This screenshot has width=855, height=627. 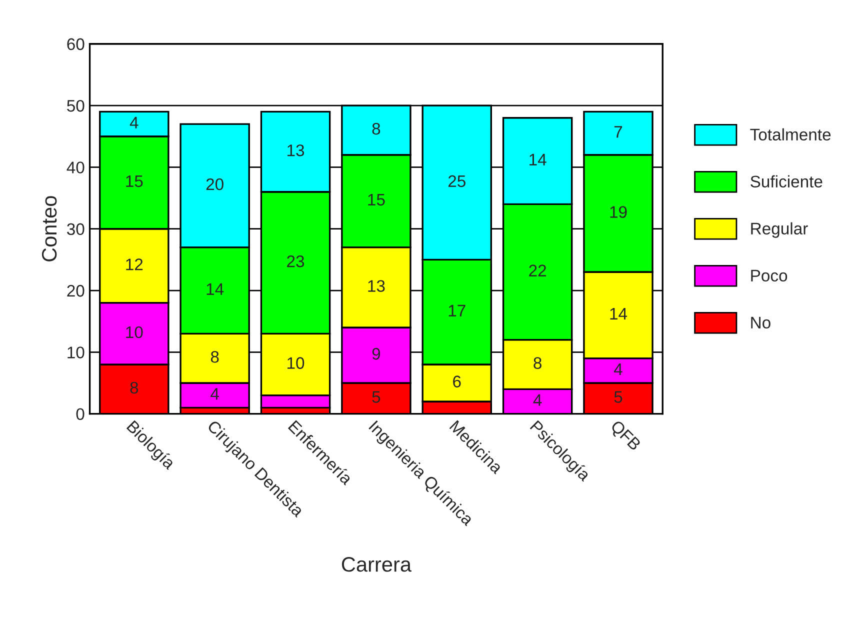 I want to click on legend-label: Regular, so click(x=779, y=230).